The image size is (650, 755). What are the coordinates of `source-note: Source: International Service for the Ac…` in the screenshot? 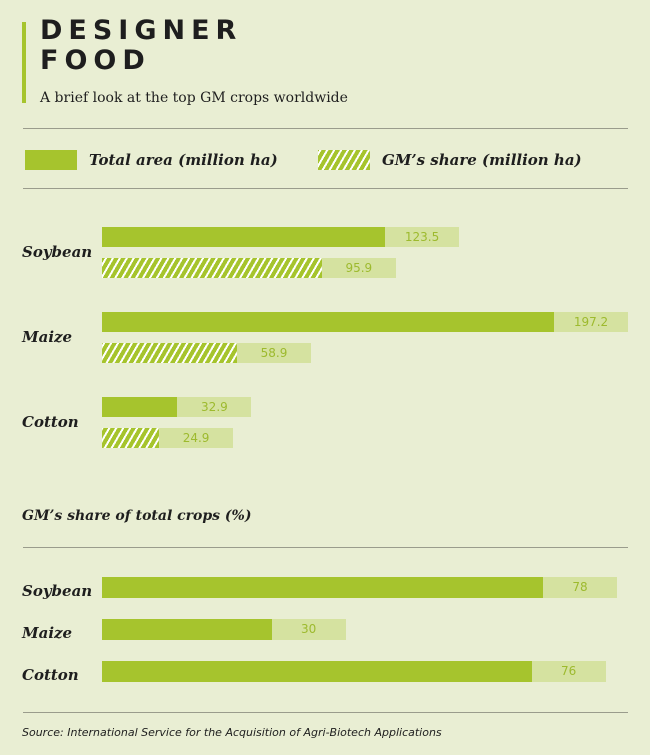 It's located at (232, 732).